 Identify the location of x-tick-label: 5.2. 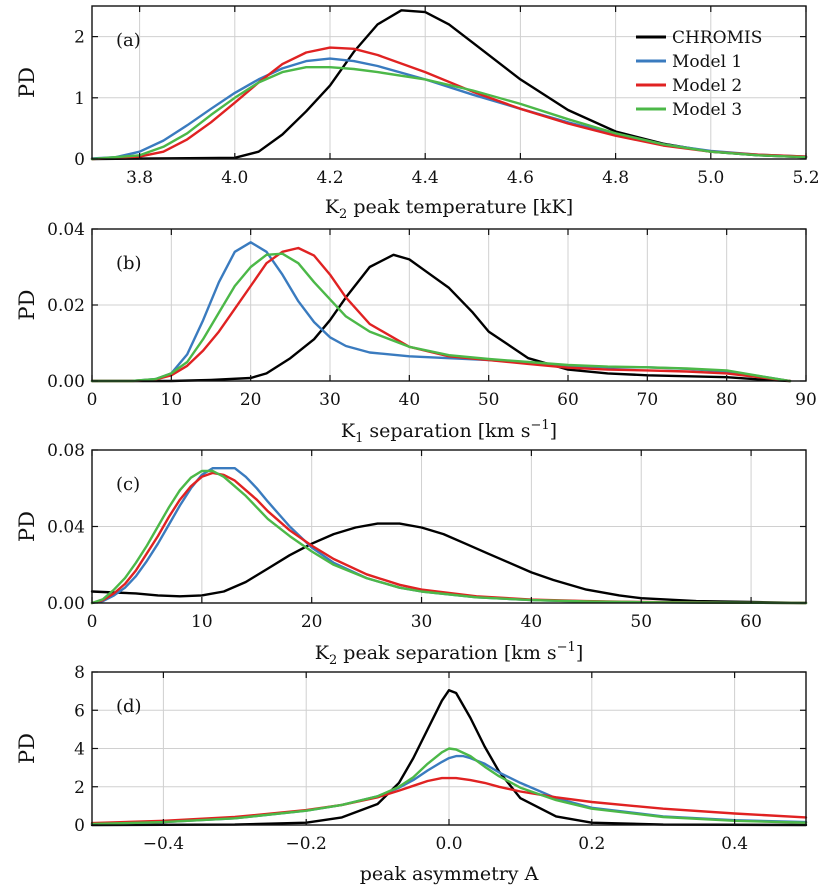
(805, 178).